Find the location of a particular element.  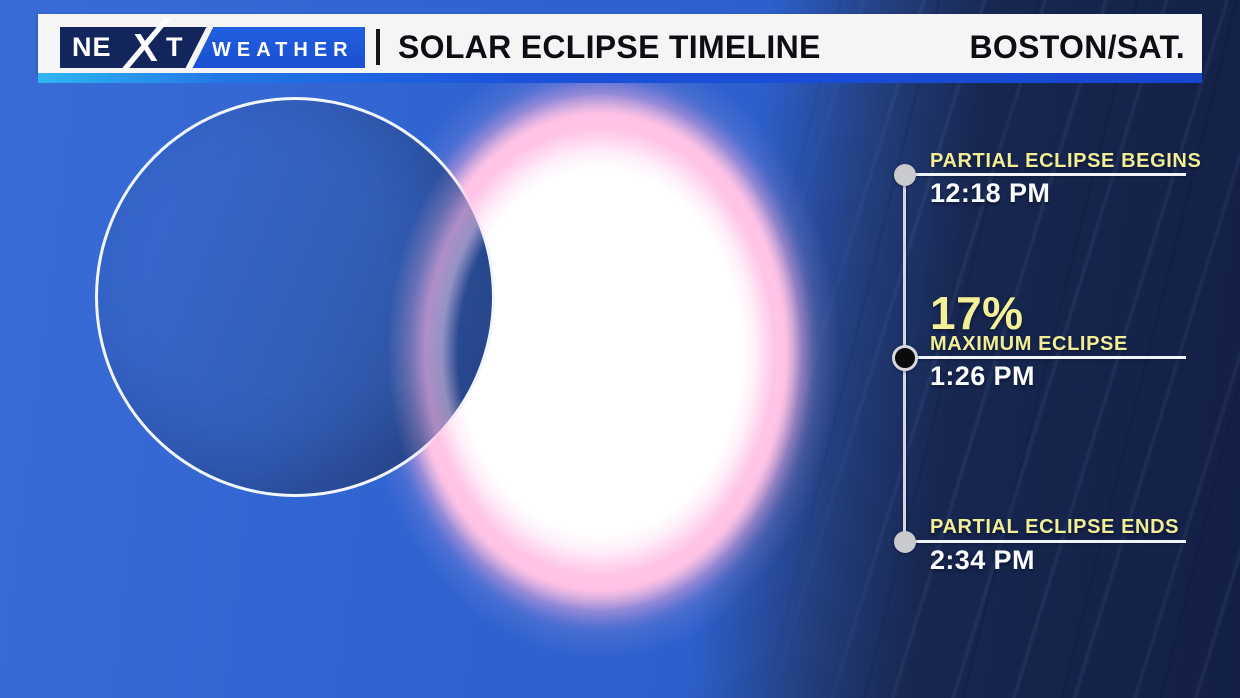

page-title: SOLAR ECLIPSE TIMELINE is located at coordinates (609, 47).